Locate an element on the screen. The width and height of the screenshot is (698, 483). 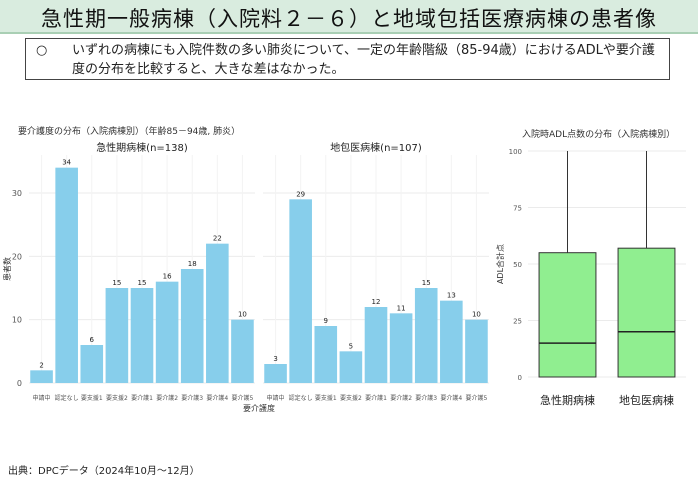
y-axis-label: ADL合計点 is located at coordinates (500, 264).